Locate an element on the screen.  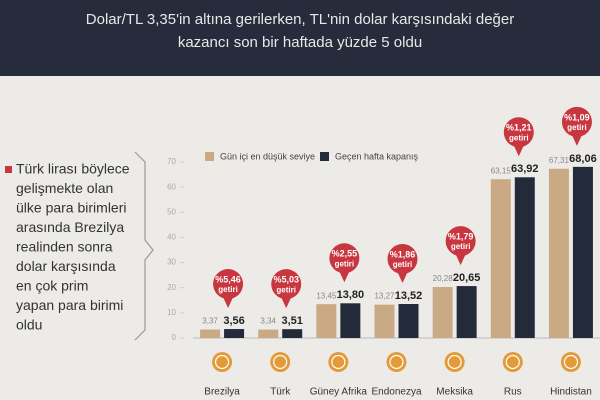
y-tick-label: 60 is located at coordinates (171, 186).